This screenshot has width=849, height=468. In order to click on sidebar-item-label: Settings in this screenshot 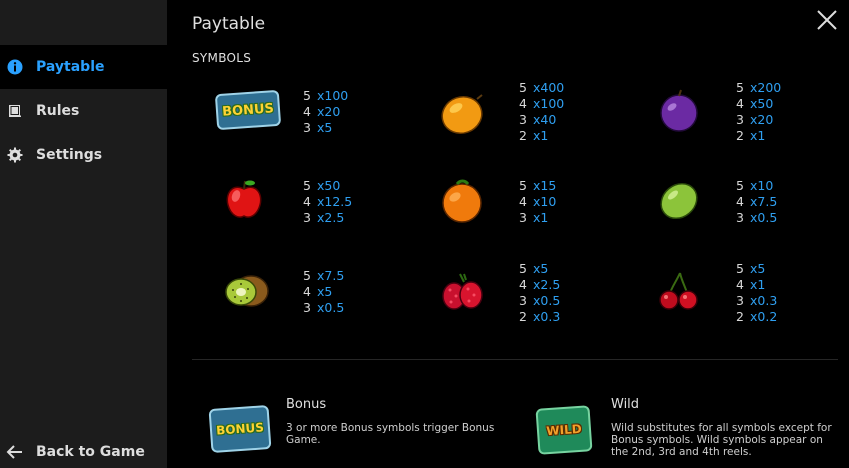, I will do `click(69, 155)`.